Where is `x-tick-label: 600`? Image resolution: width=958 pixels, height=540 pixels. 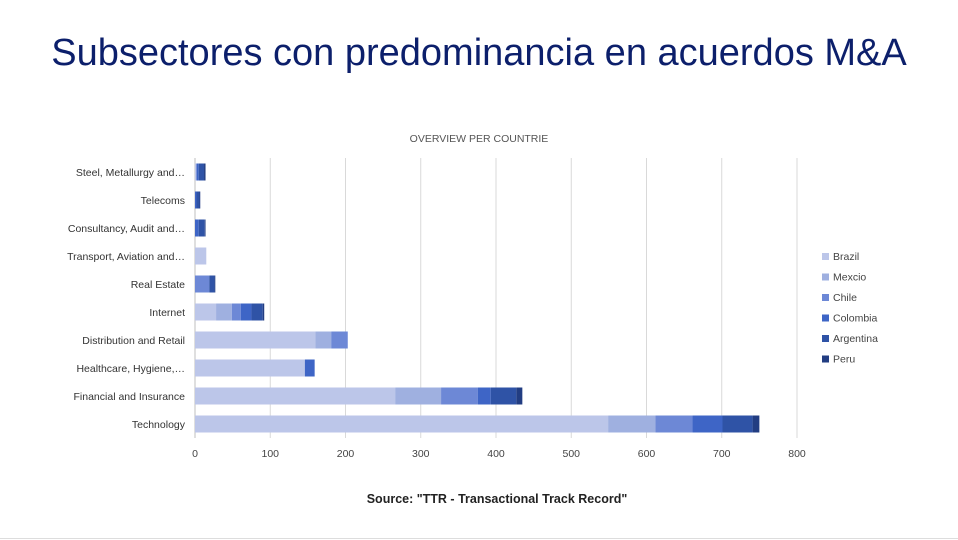
x-tick-label: 600 is located at coordinates (647, 454).